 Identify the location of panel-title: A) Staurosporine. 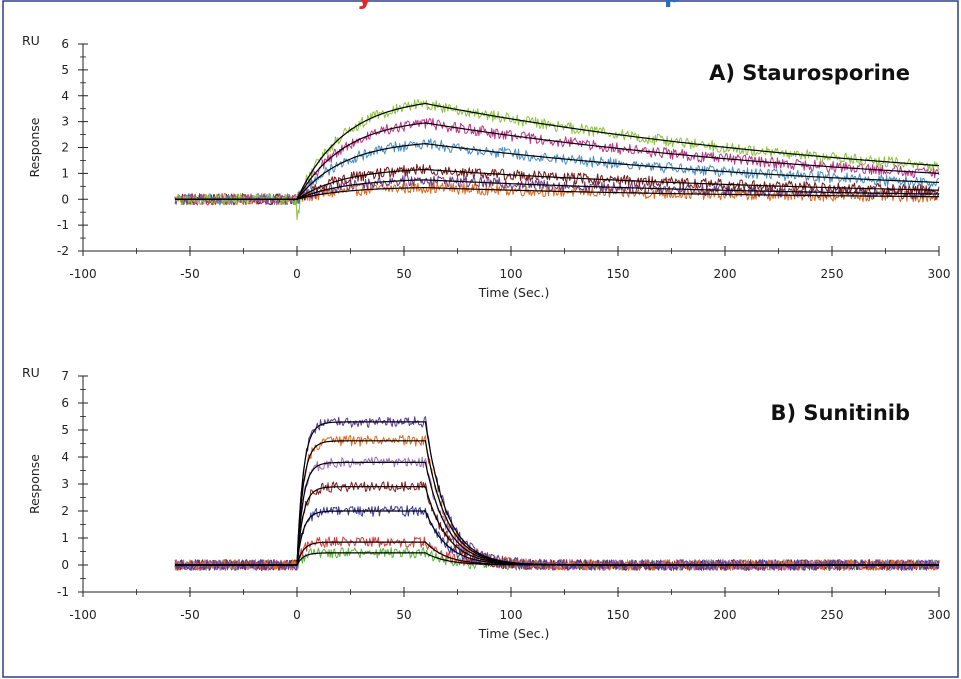
(809, 73).